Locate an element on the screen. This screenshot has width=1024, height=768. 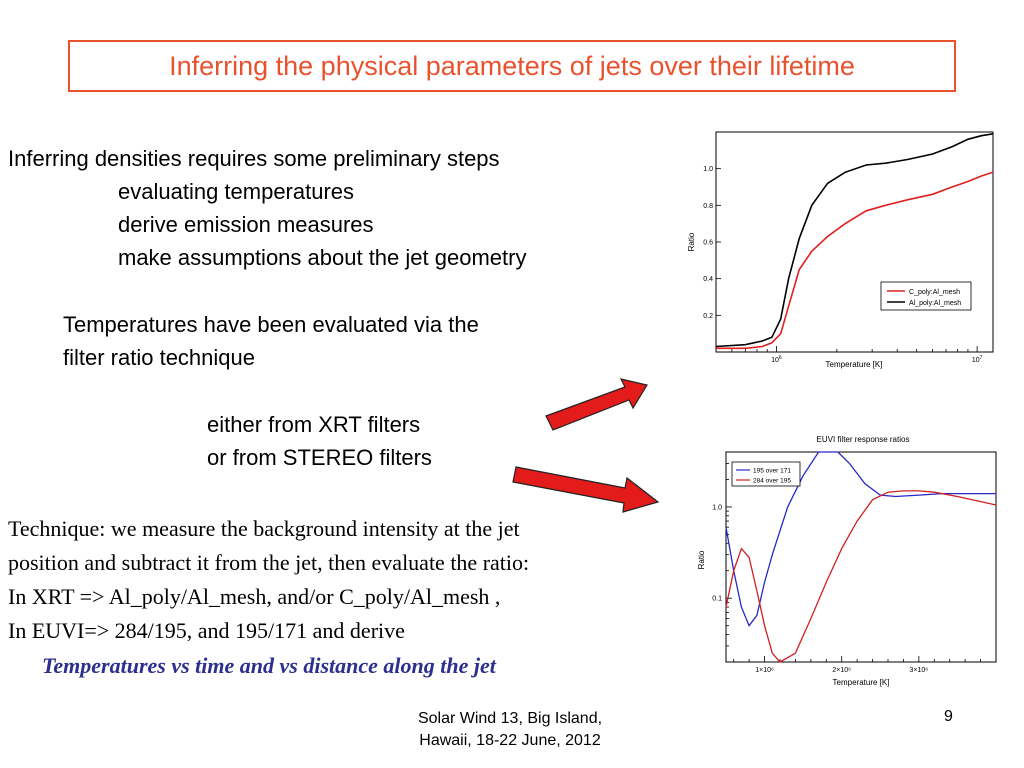
step-2: derive emission measures is located at coordinates (246, 224).